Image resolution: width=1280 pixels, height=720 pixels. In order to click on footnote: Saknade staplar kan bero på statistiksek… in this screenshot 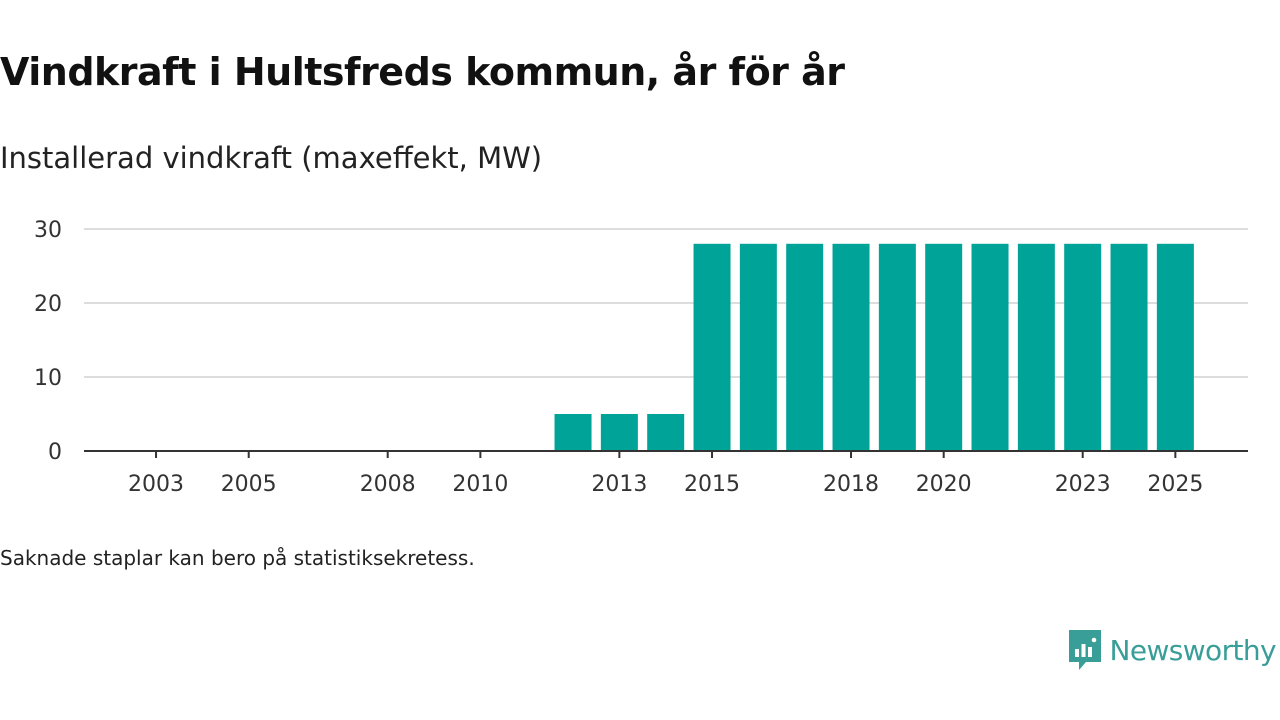, I will do `click(237, 558)`.